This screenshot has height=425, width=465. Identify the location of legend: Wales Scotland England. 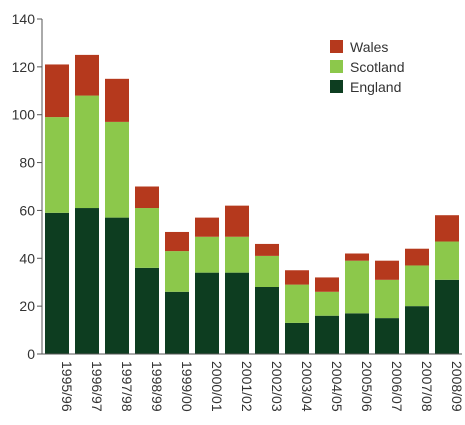
(367, 67).